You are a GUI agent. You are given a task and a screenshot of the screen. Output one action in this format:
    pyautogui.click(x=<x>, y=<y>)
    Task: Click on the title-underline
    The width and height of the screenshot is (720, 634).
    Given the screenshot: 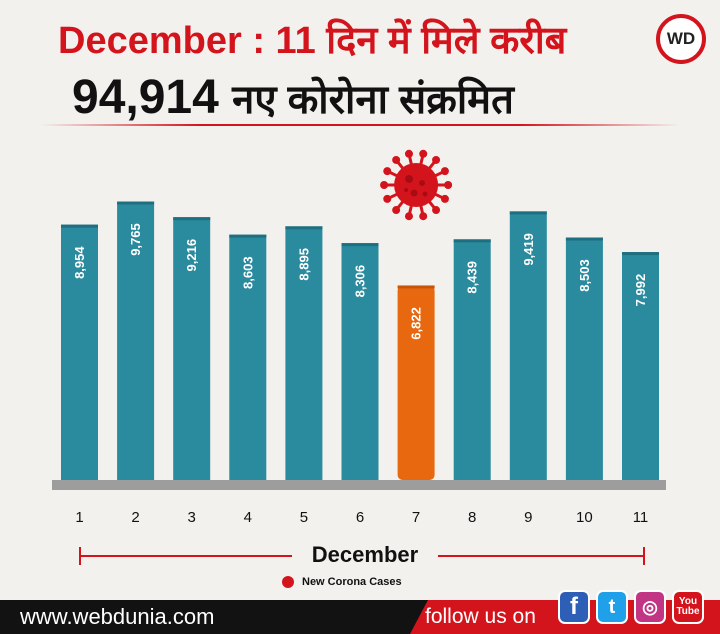 What is the action you would take?
    pyautogui.click(x=360, y=125)
    